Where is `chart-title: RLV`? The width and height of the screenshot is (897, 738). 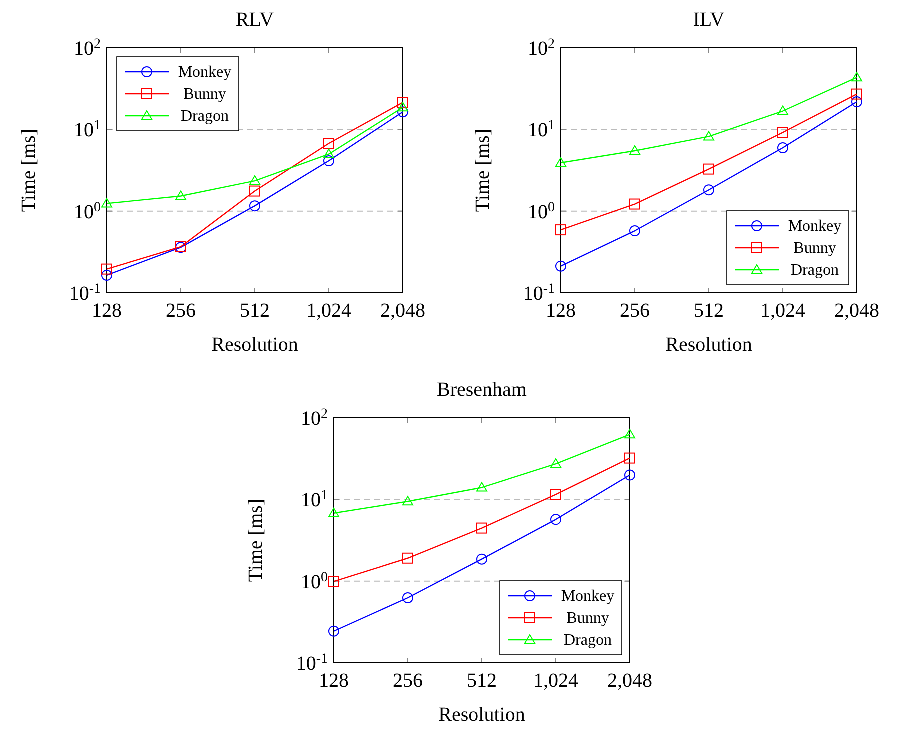
chart-title: RLV is located at coordinates (255, 20).